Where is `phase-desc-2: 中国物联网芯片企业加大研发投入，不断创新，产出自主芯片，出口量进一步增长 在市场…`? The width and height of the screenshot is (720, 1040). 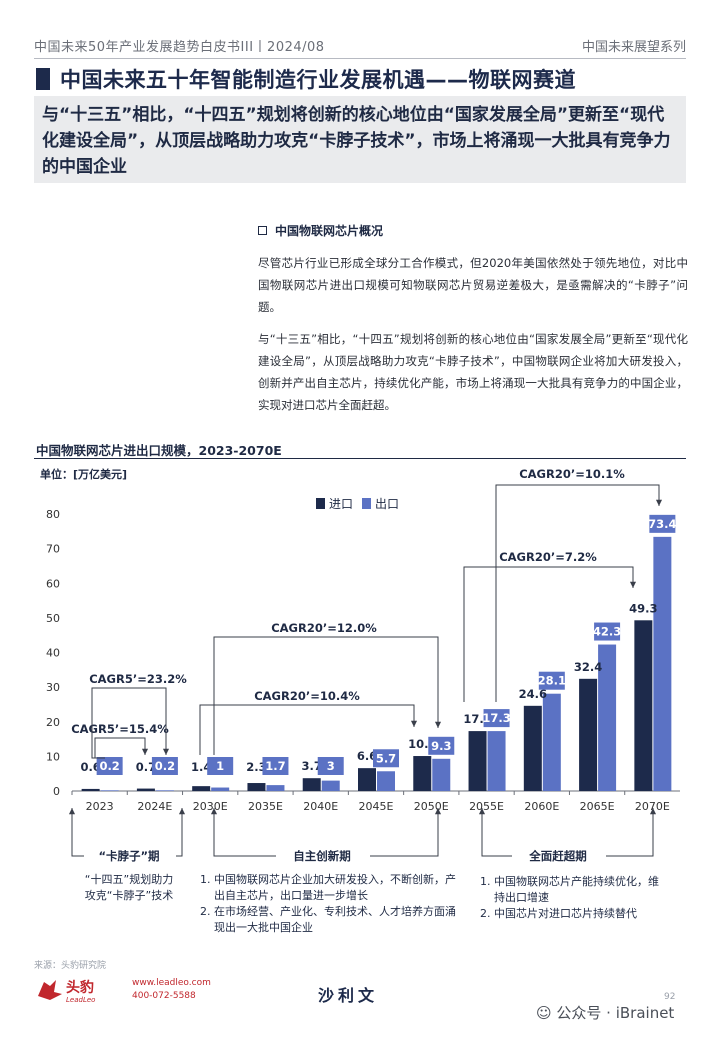 phase-desc-2: 中国物联网芯片企业加大研发投入，不断创新，产出自主芯片，出口量进一步增长 在市场… is located at coordinates (327, 904).